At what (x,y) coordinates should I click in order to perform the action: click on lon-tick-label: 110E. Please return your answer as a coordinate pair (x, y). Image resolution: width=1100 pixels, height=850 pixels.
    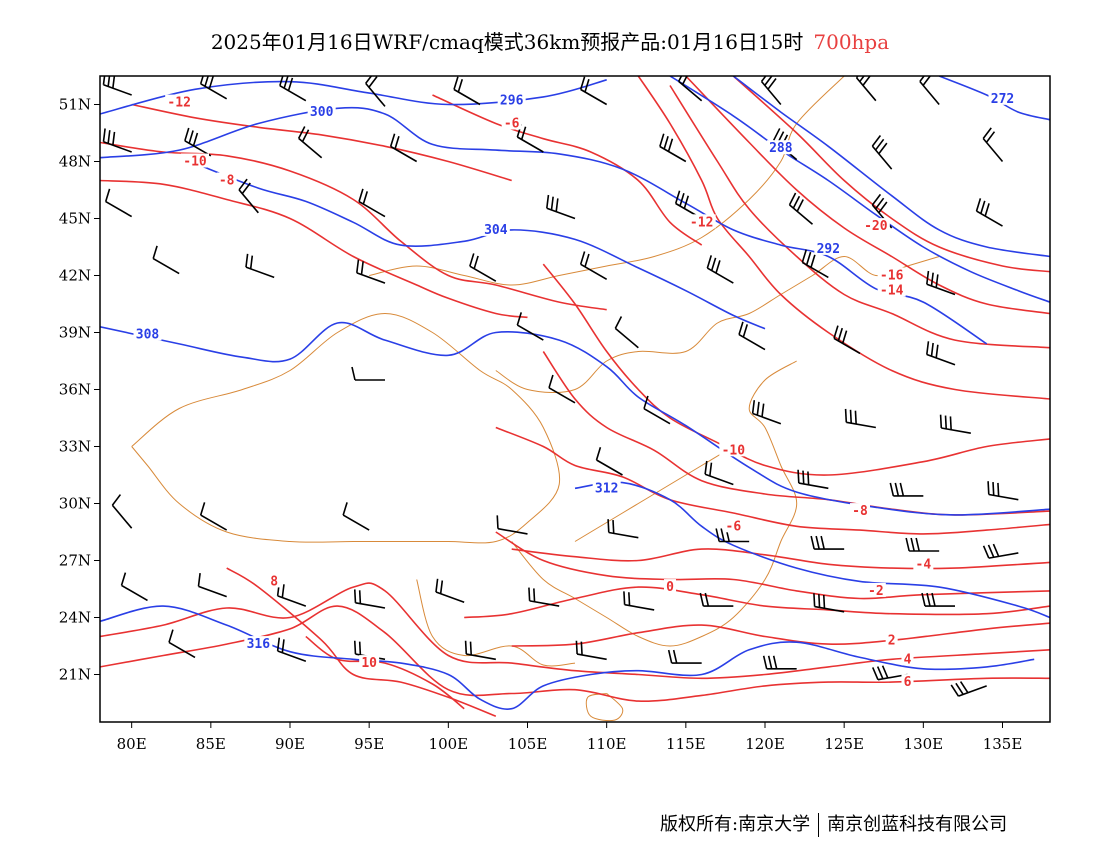
    Looking at the image, I should click on (607, 744).